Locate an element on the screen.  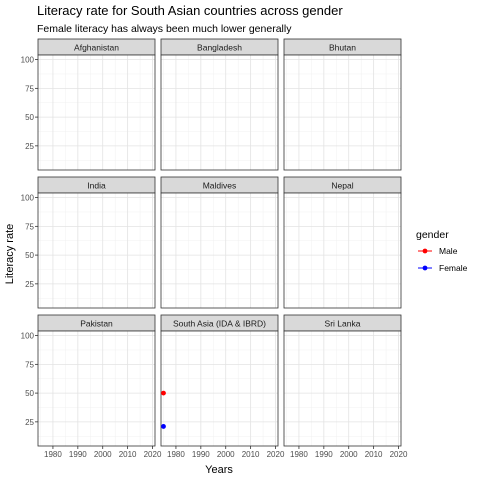
legend-item-male: Male is located at coordinates (438, 251).